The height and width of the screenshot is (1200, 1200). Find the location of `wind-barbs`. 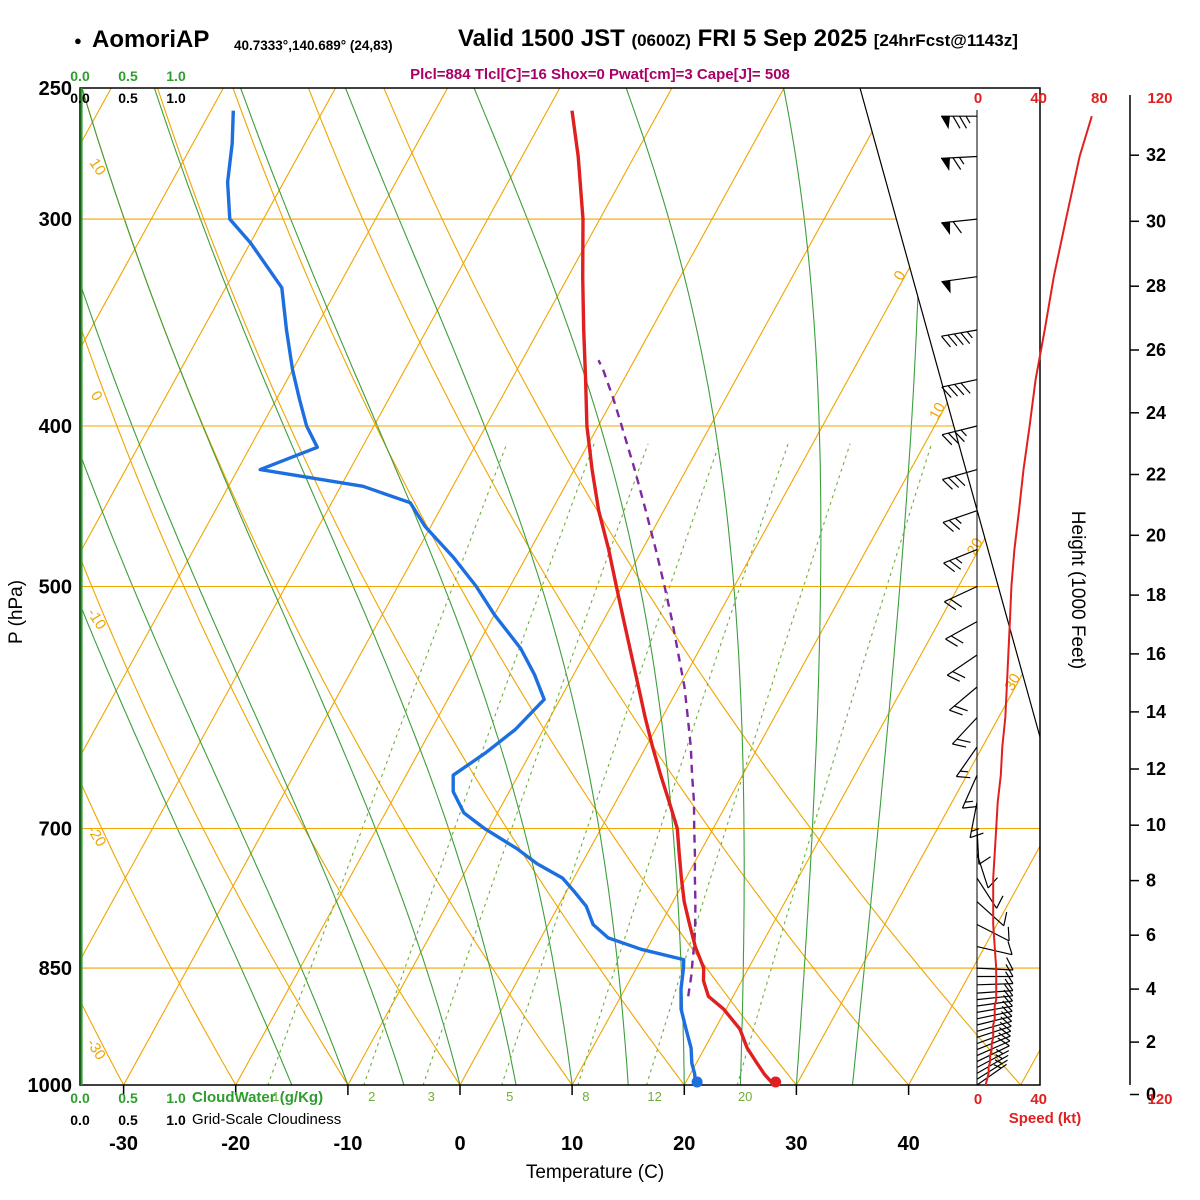

wind-barbs is located at coordinates (977, 600).